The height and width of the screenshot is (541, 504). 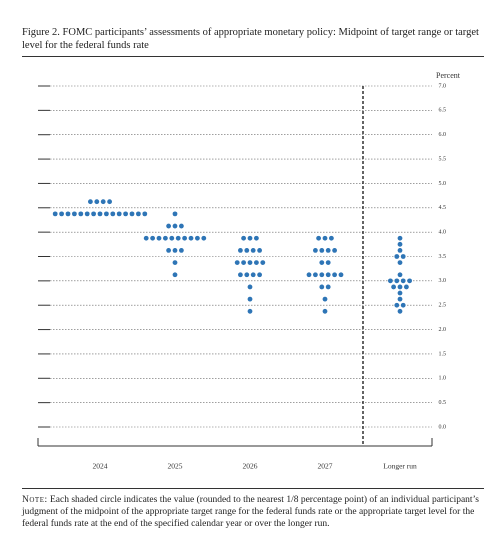 I want to click on y-tick-label: 4.0, so click(x=443, y=233).